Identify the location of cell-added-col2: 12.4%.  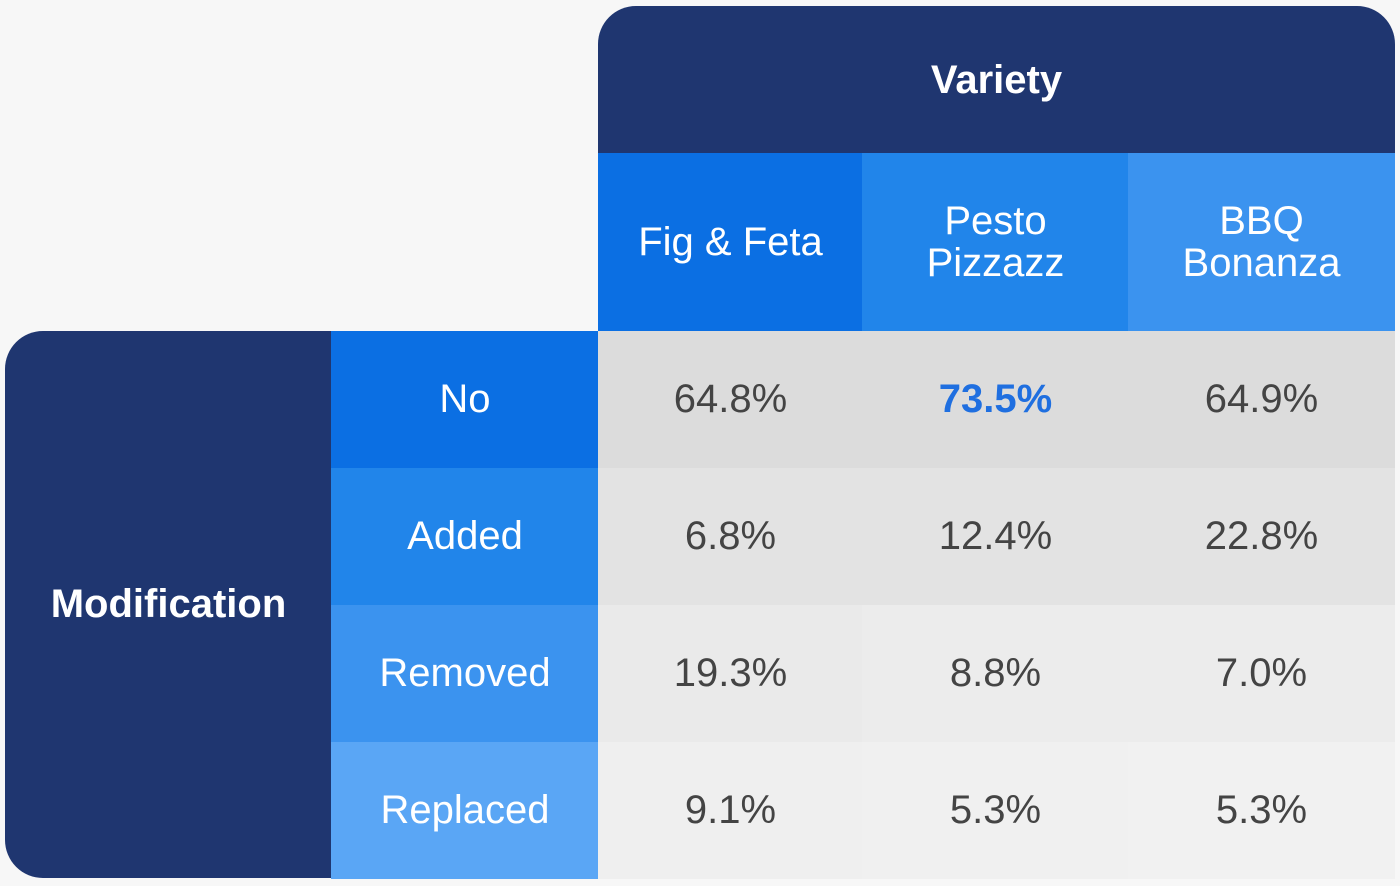
(995, 536).